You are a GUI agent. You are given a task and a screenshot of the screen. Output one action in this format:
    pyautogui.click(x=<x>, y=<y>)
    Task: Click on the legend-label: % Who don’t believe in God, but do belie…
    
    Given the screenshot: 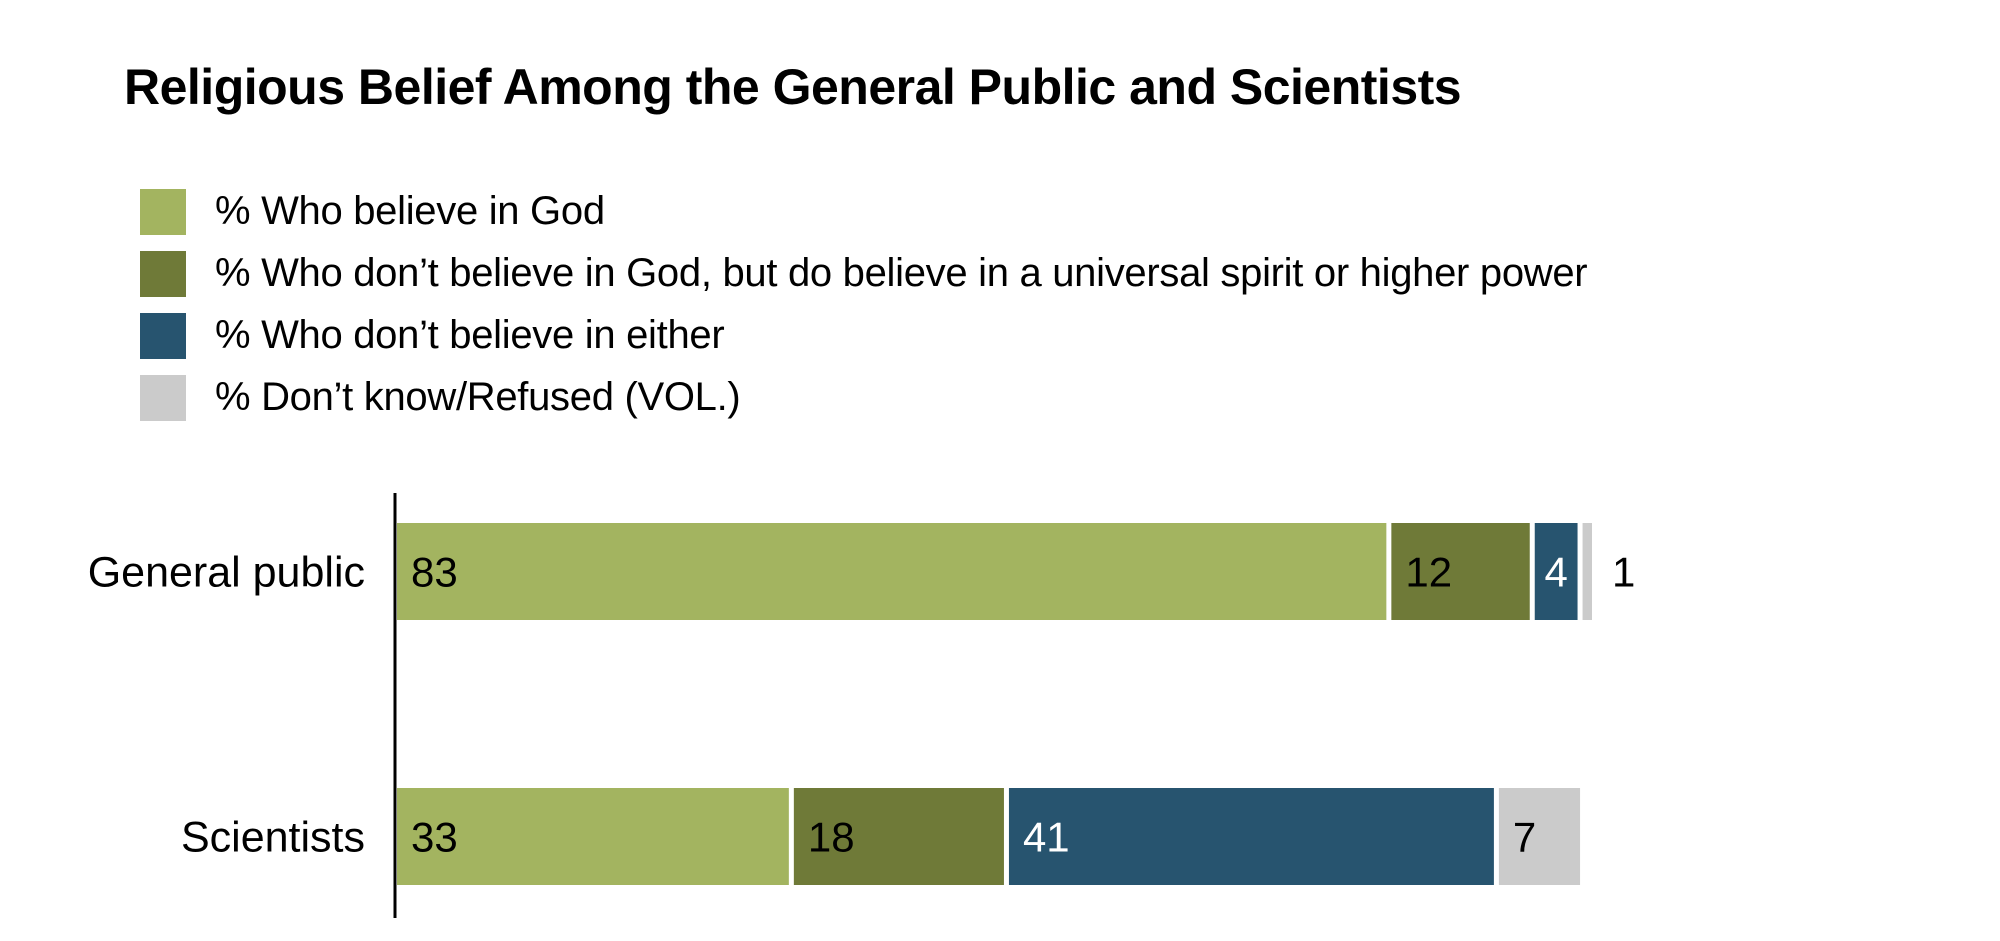 What is the action you would take?
    pyautogui.click(x=901, y=273)
    